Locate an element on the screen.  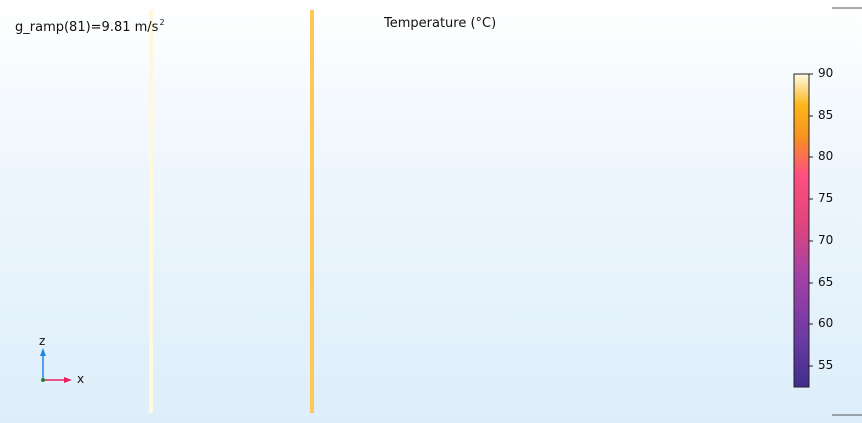
axis-triad is located at coordinates (56, 365).